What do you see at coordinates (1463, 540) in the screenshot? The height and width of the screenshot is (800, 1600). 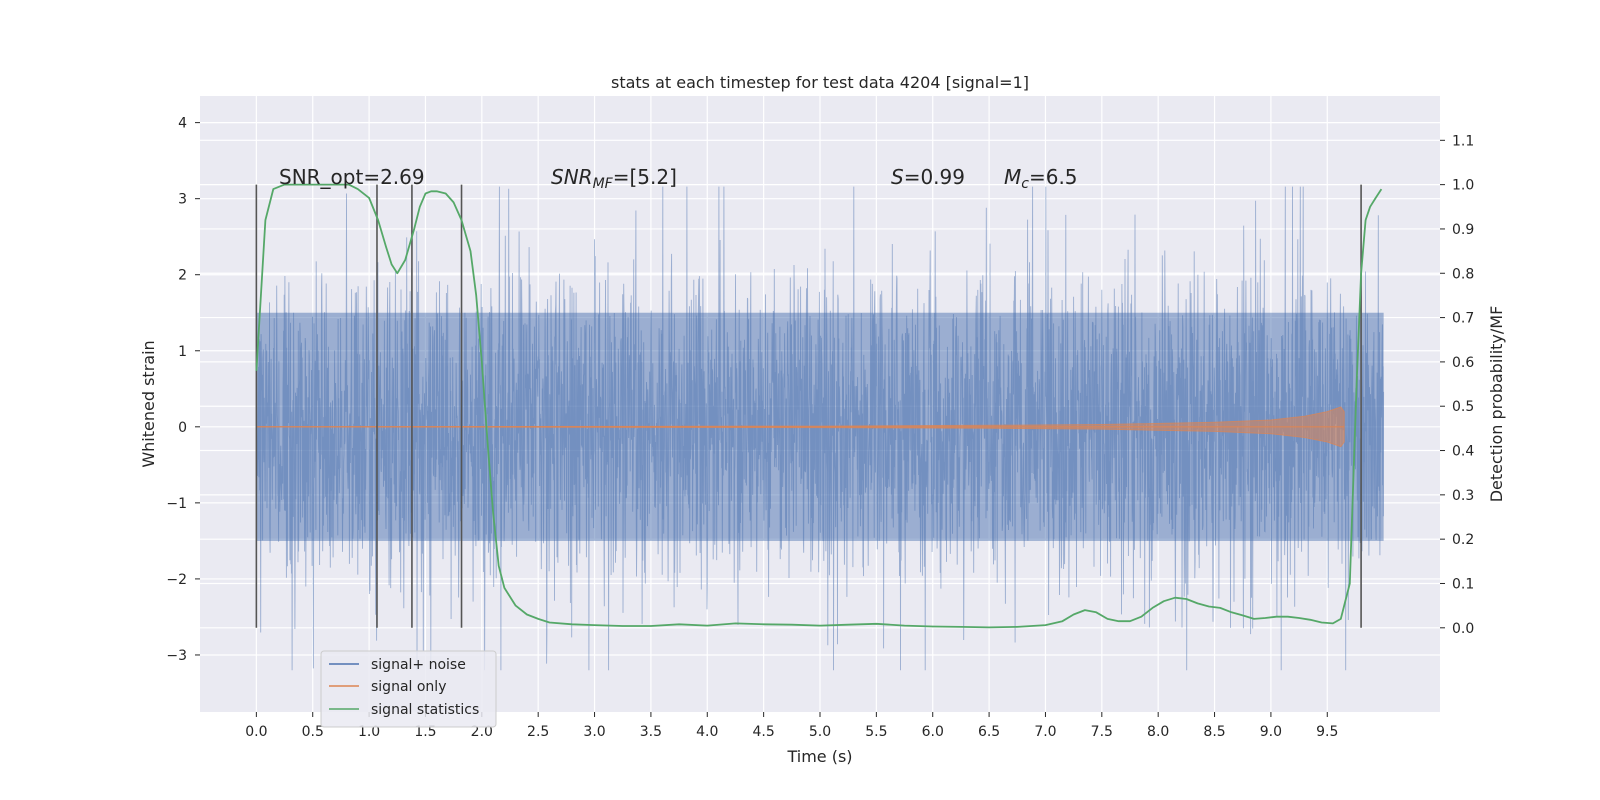 I see `y2-tick-label: 0.2` at bounding box center [1463, 540].